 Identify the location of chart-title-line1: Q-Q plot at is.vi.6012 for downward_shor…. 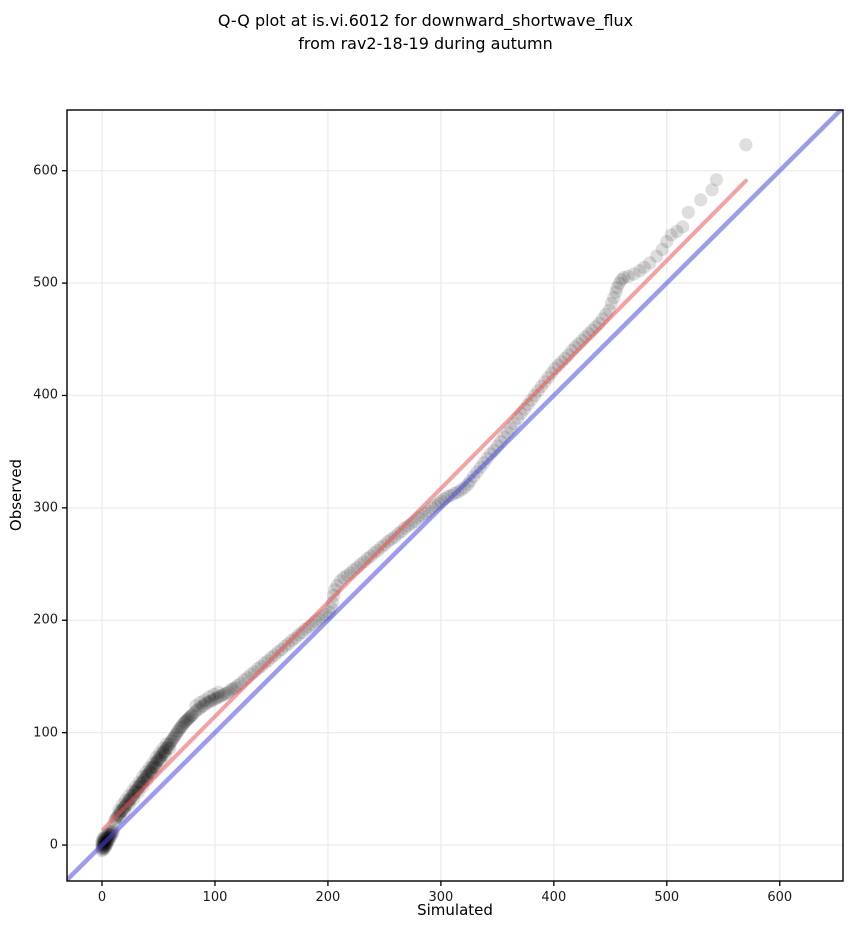
(425, 20).